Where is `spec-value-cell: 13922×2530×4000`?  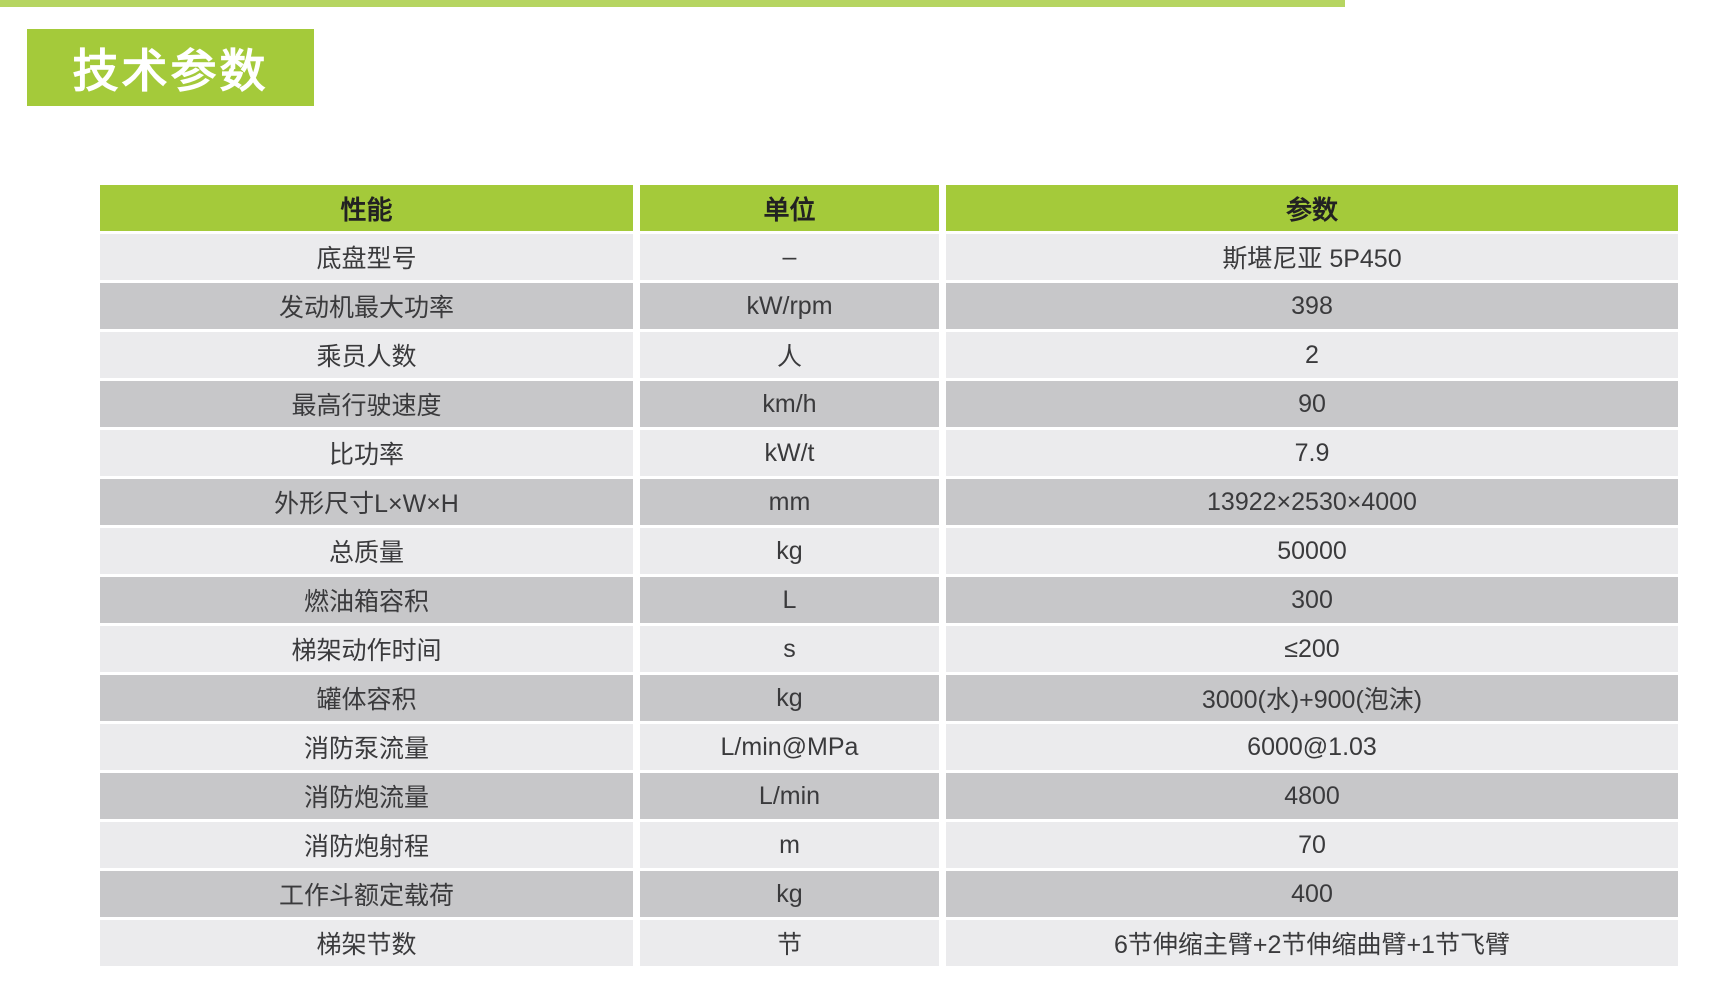
spec-value-cell: 13922×2530×4000 is located at coordinates (1312, 502).